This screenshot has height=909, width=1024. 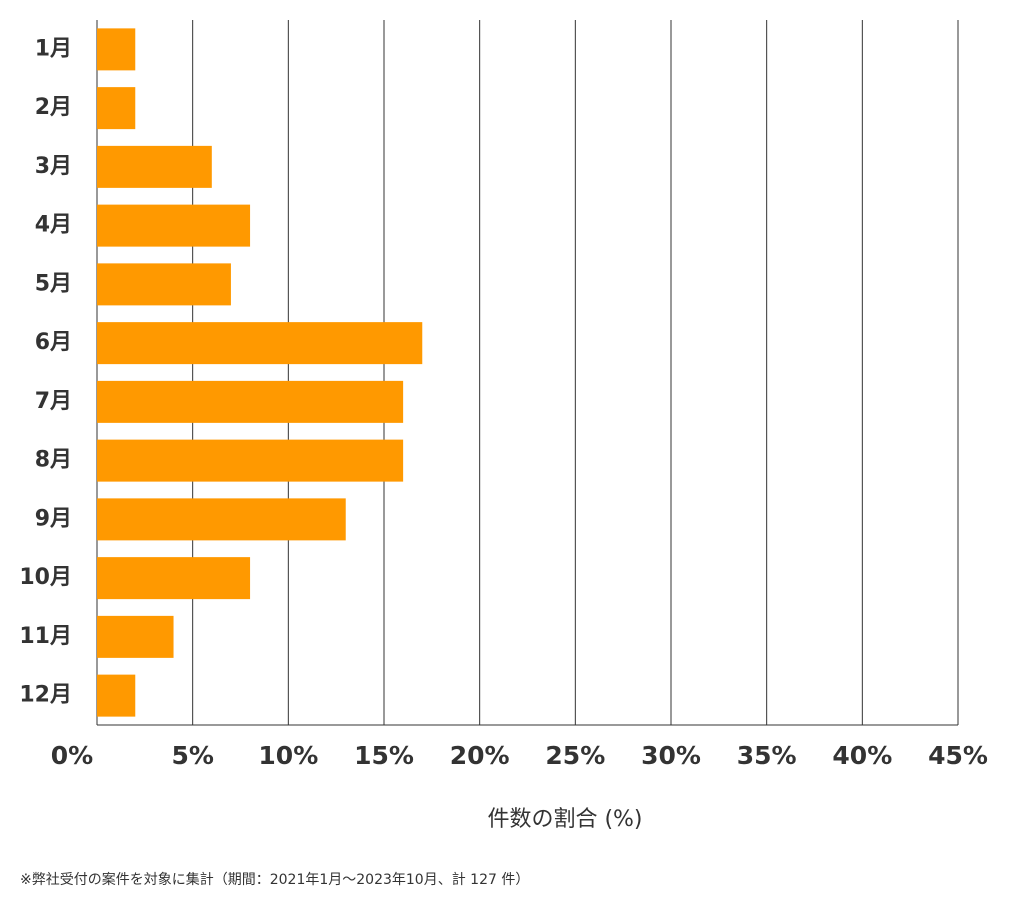 I want to click on x-tick-label: 40%, so click(x=862, y=755).